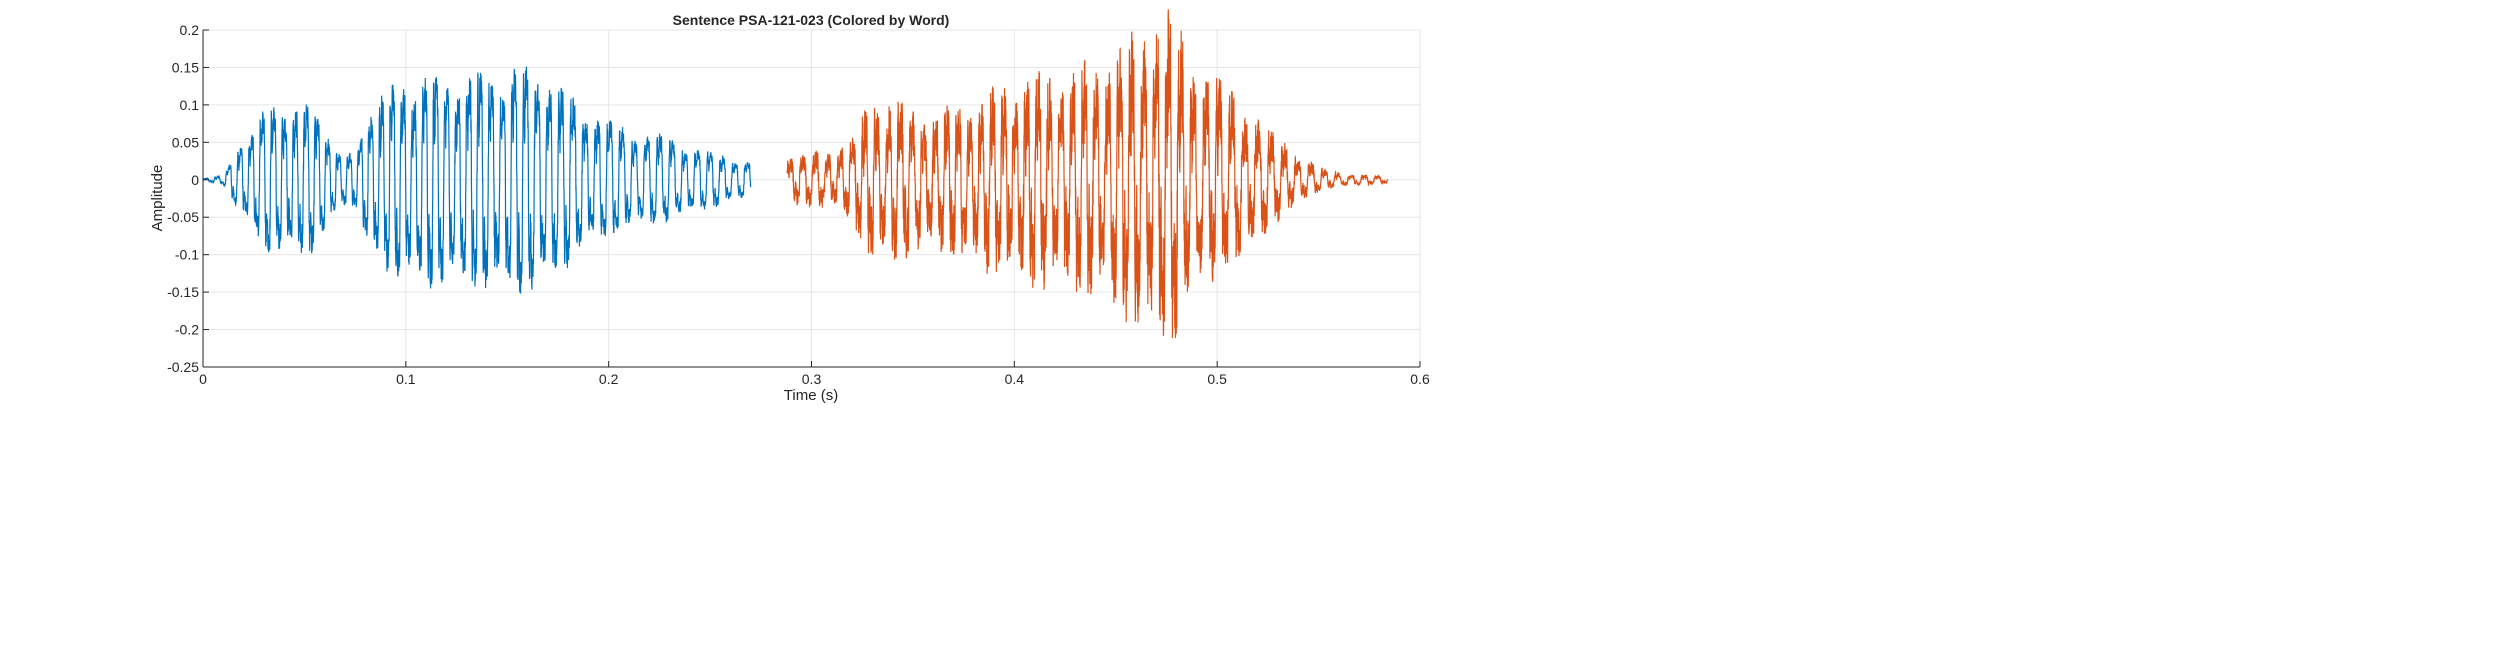 The width and height of the screenshot is (2500, 657). I want to click on y-tick-label: -0.05, so click(183, 217).